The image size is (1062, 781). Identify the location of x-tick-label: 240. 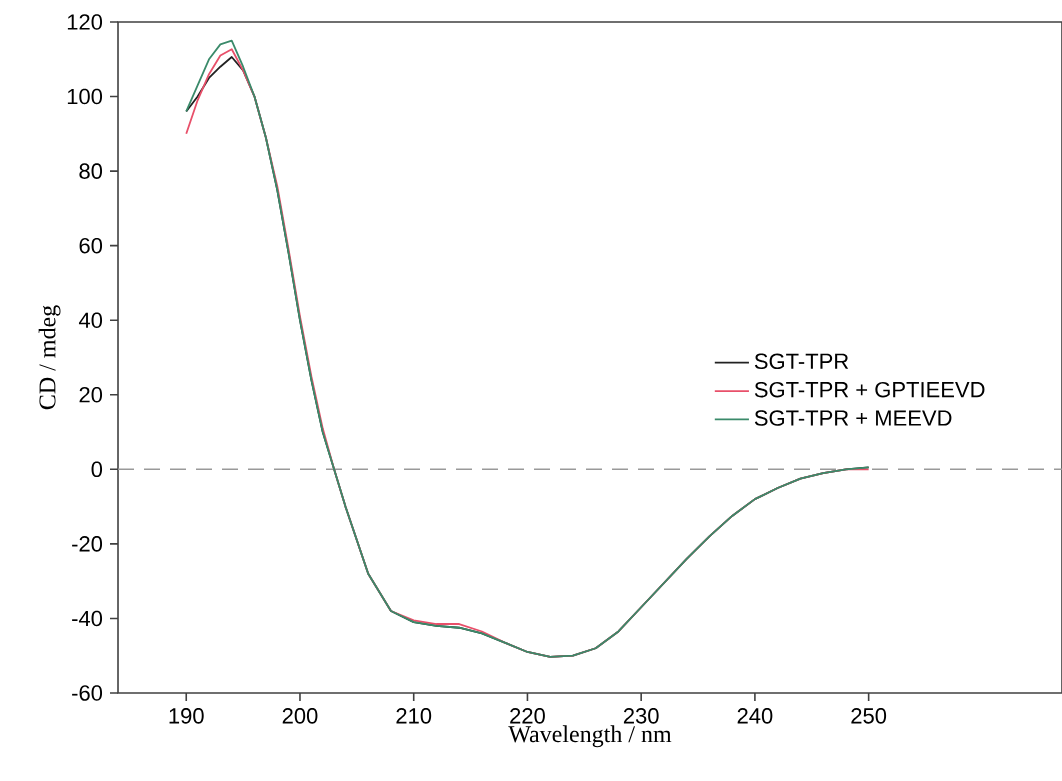
(755, 716).